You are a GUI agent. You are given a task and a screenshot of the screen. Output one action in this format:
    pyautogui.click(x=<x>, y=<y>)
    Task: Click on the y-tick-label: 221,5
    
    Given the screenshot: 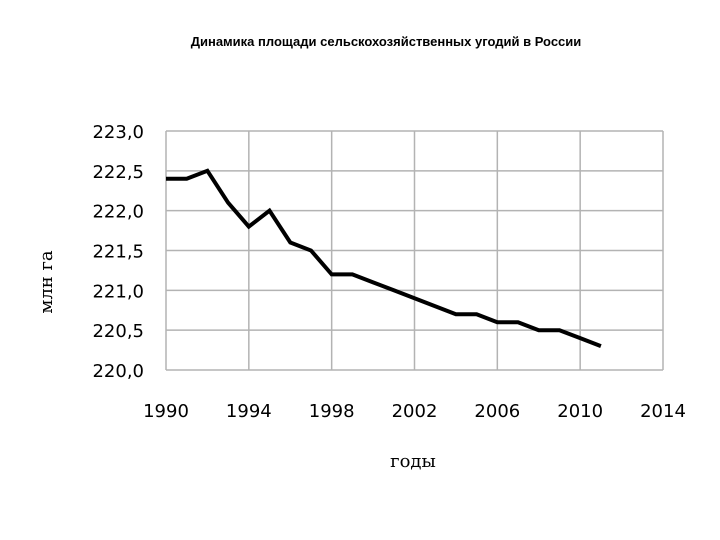 What is the action you would take?
    pyautogui.click(x=118, y=252)
    